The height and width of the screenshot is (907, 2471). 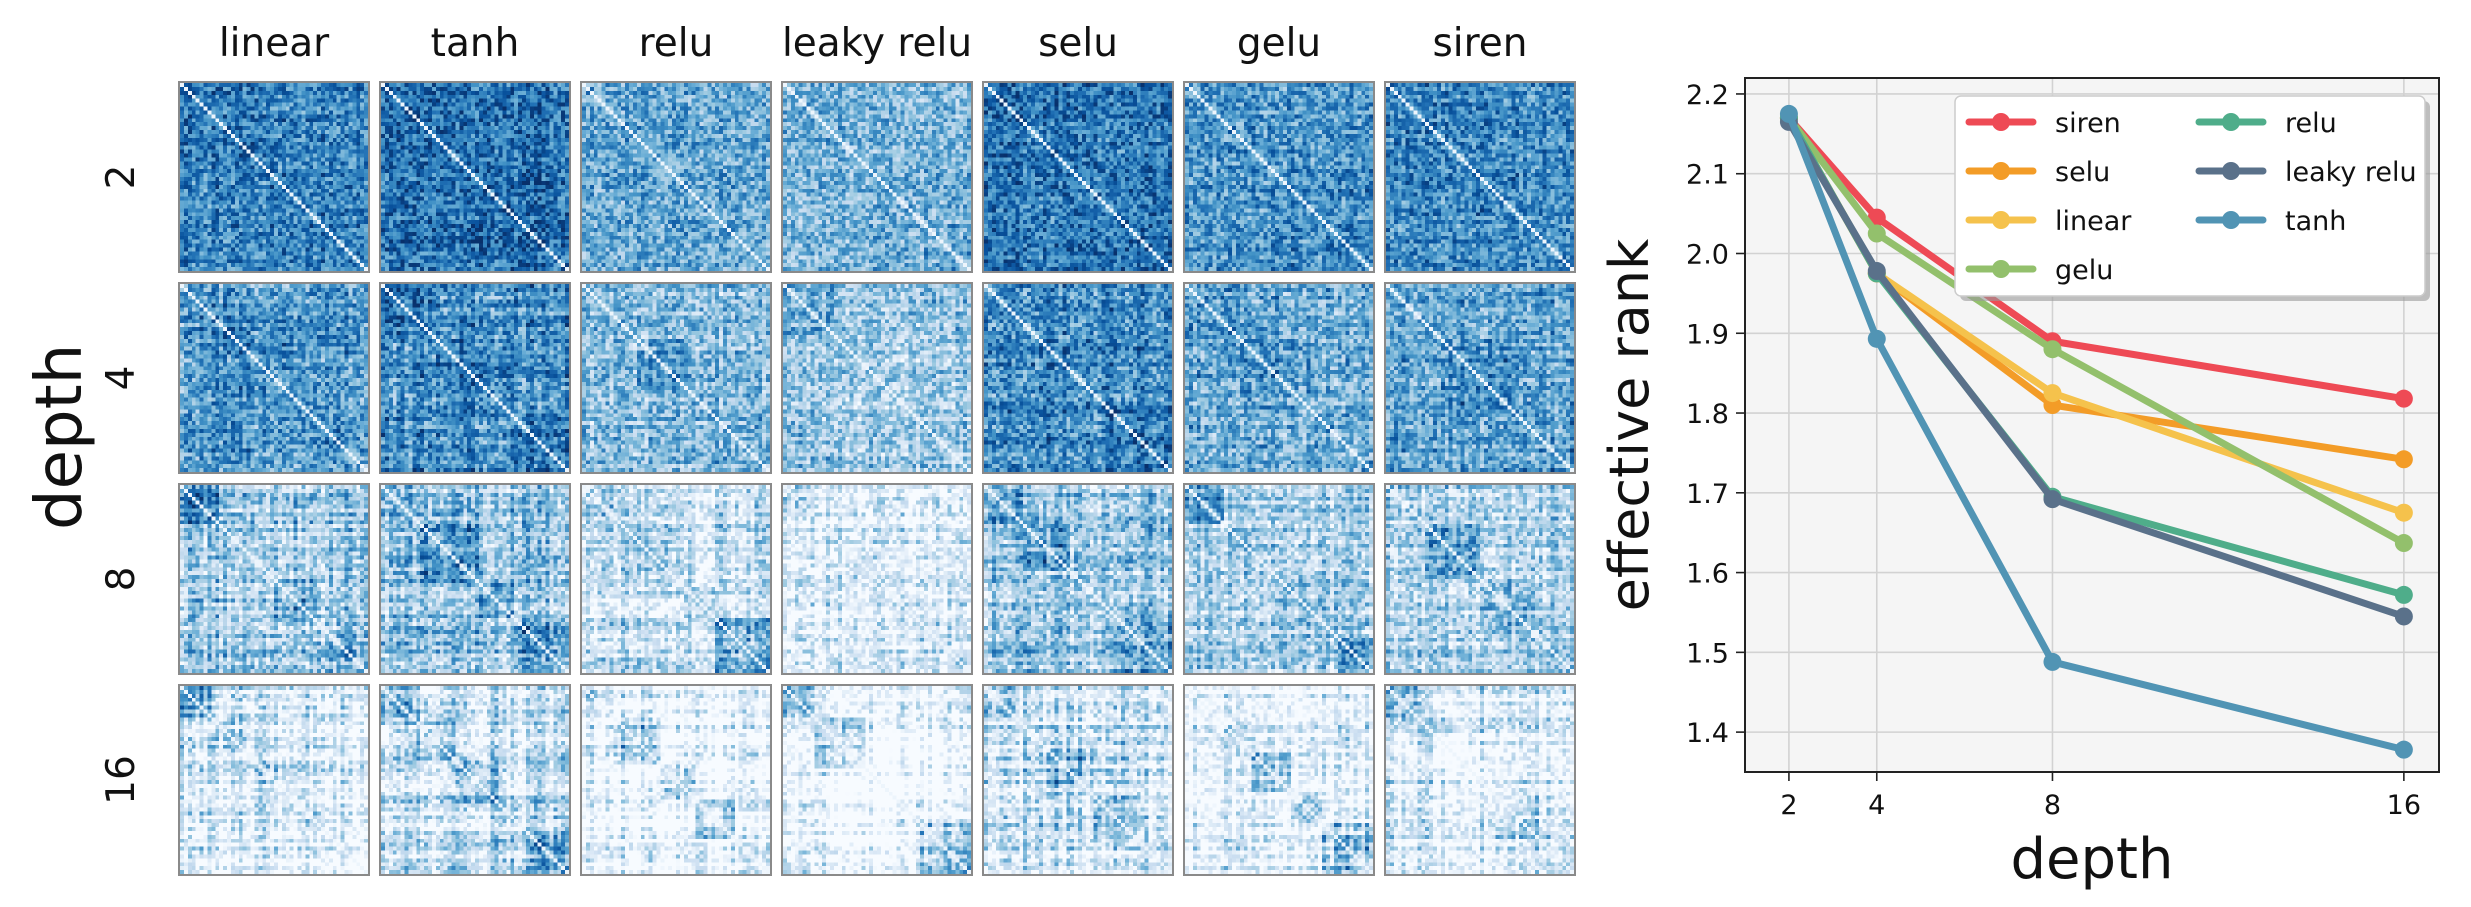 I want to click on row-label: 8, so click(x=122, y=579).